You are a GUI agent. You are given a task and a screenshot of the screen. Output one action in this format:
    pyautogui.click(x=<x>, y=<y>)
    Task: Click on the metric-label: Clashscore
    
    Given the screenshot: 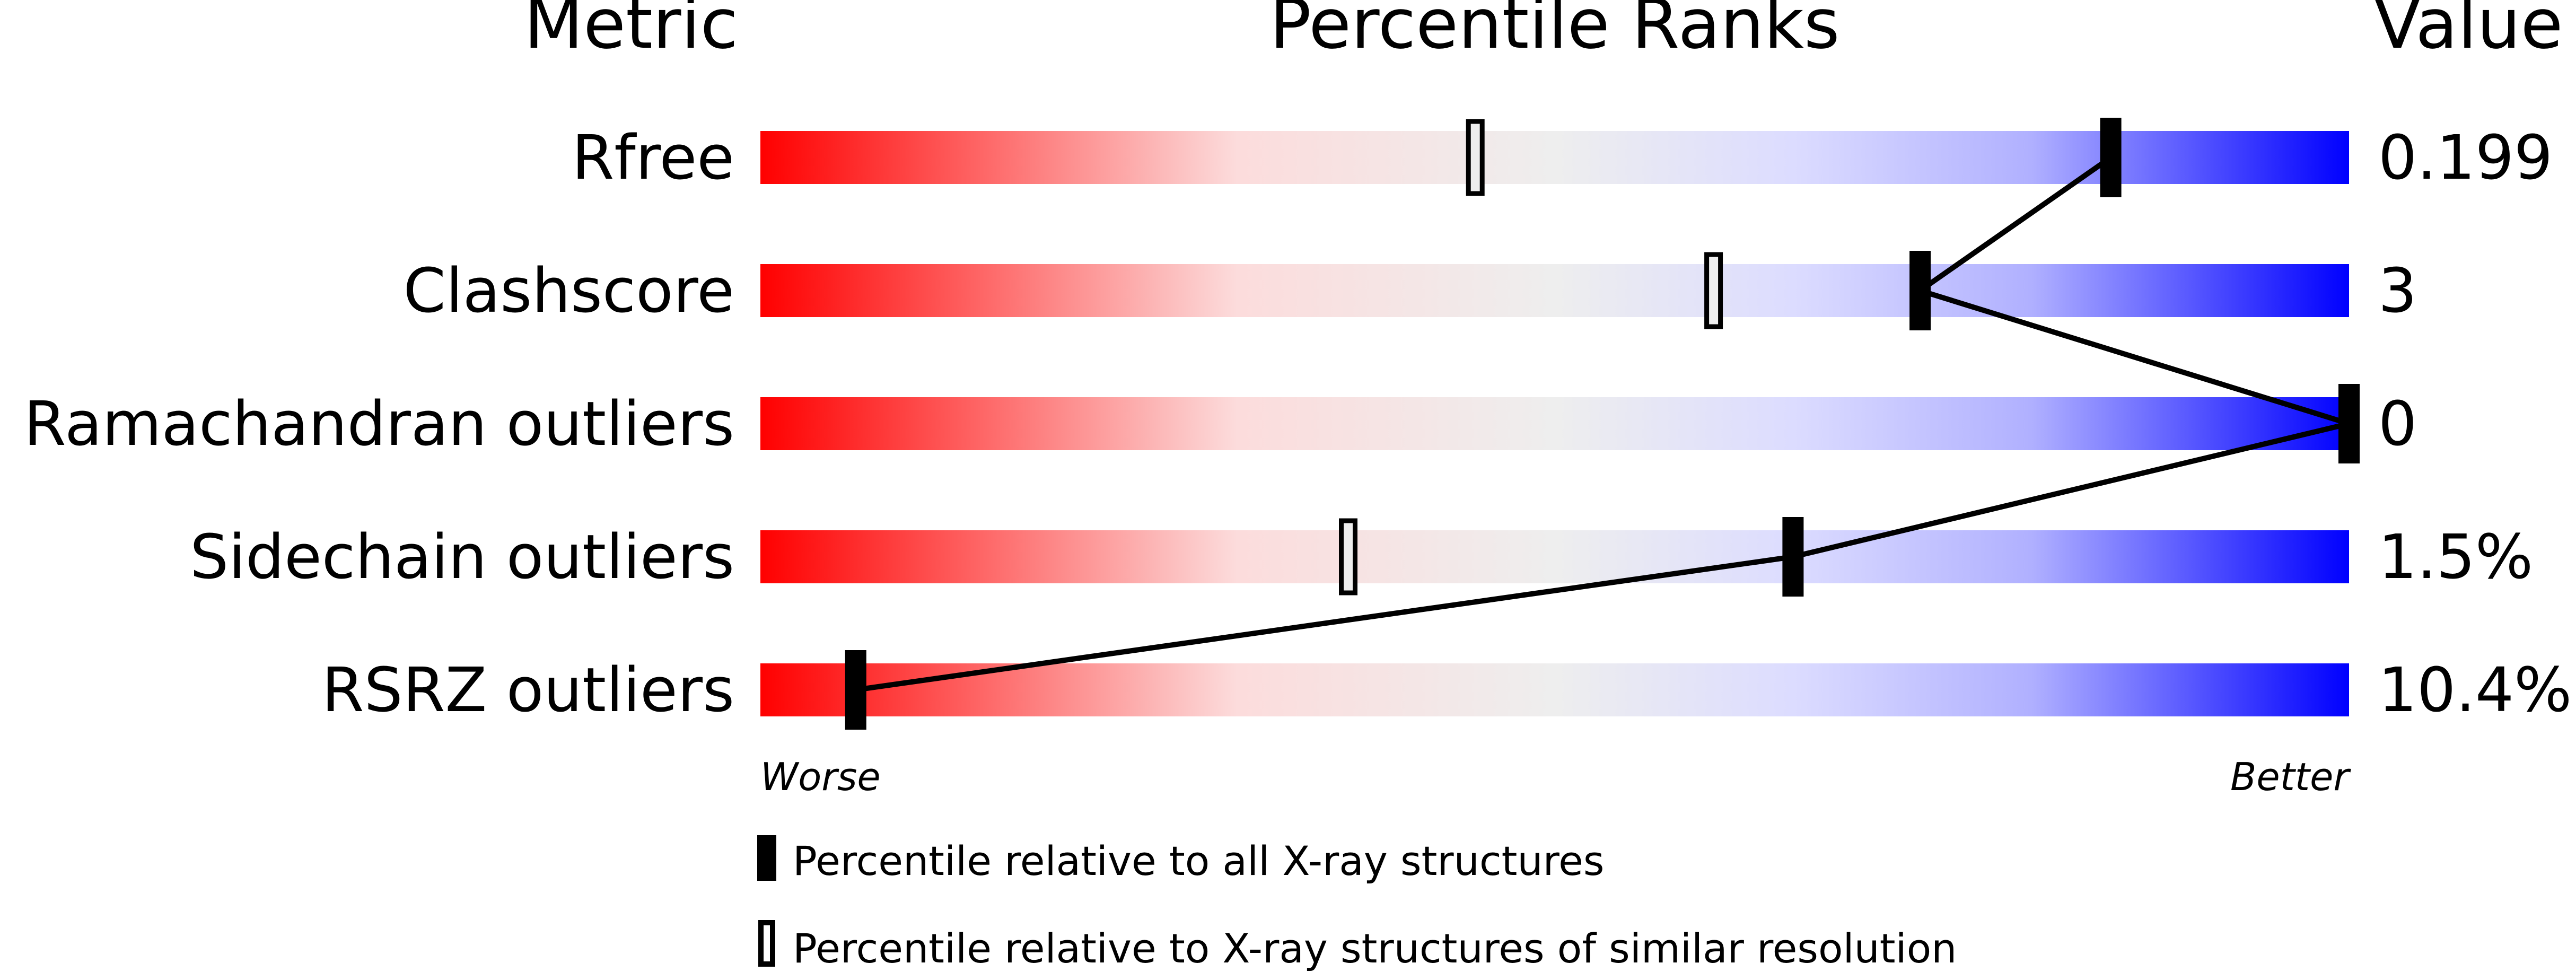 What is the action you would take?
    pyautogui.click(x=568, y=291)
    